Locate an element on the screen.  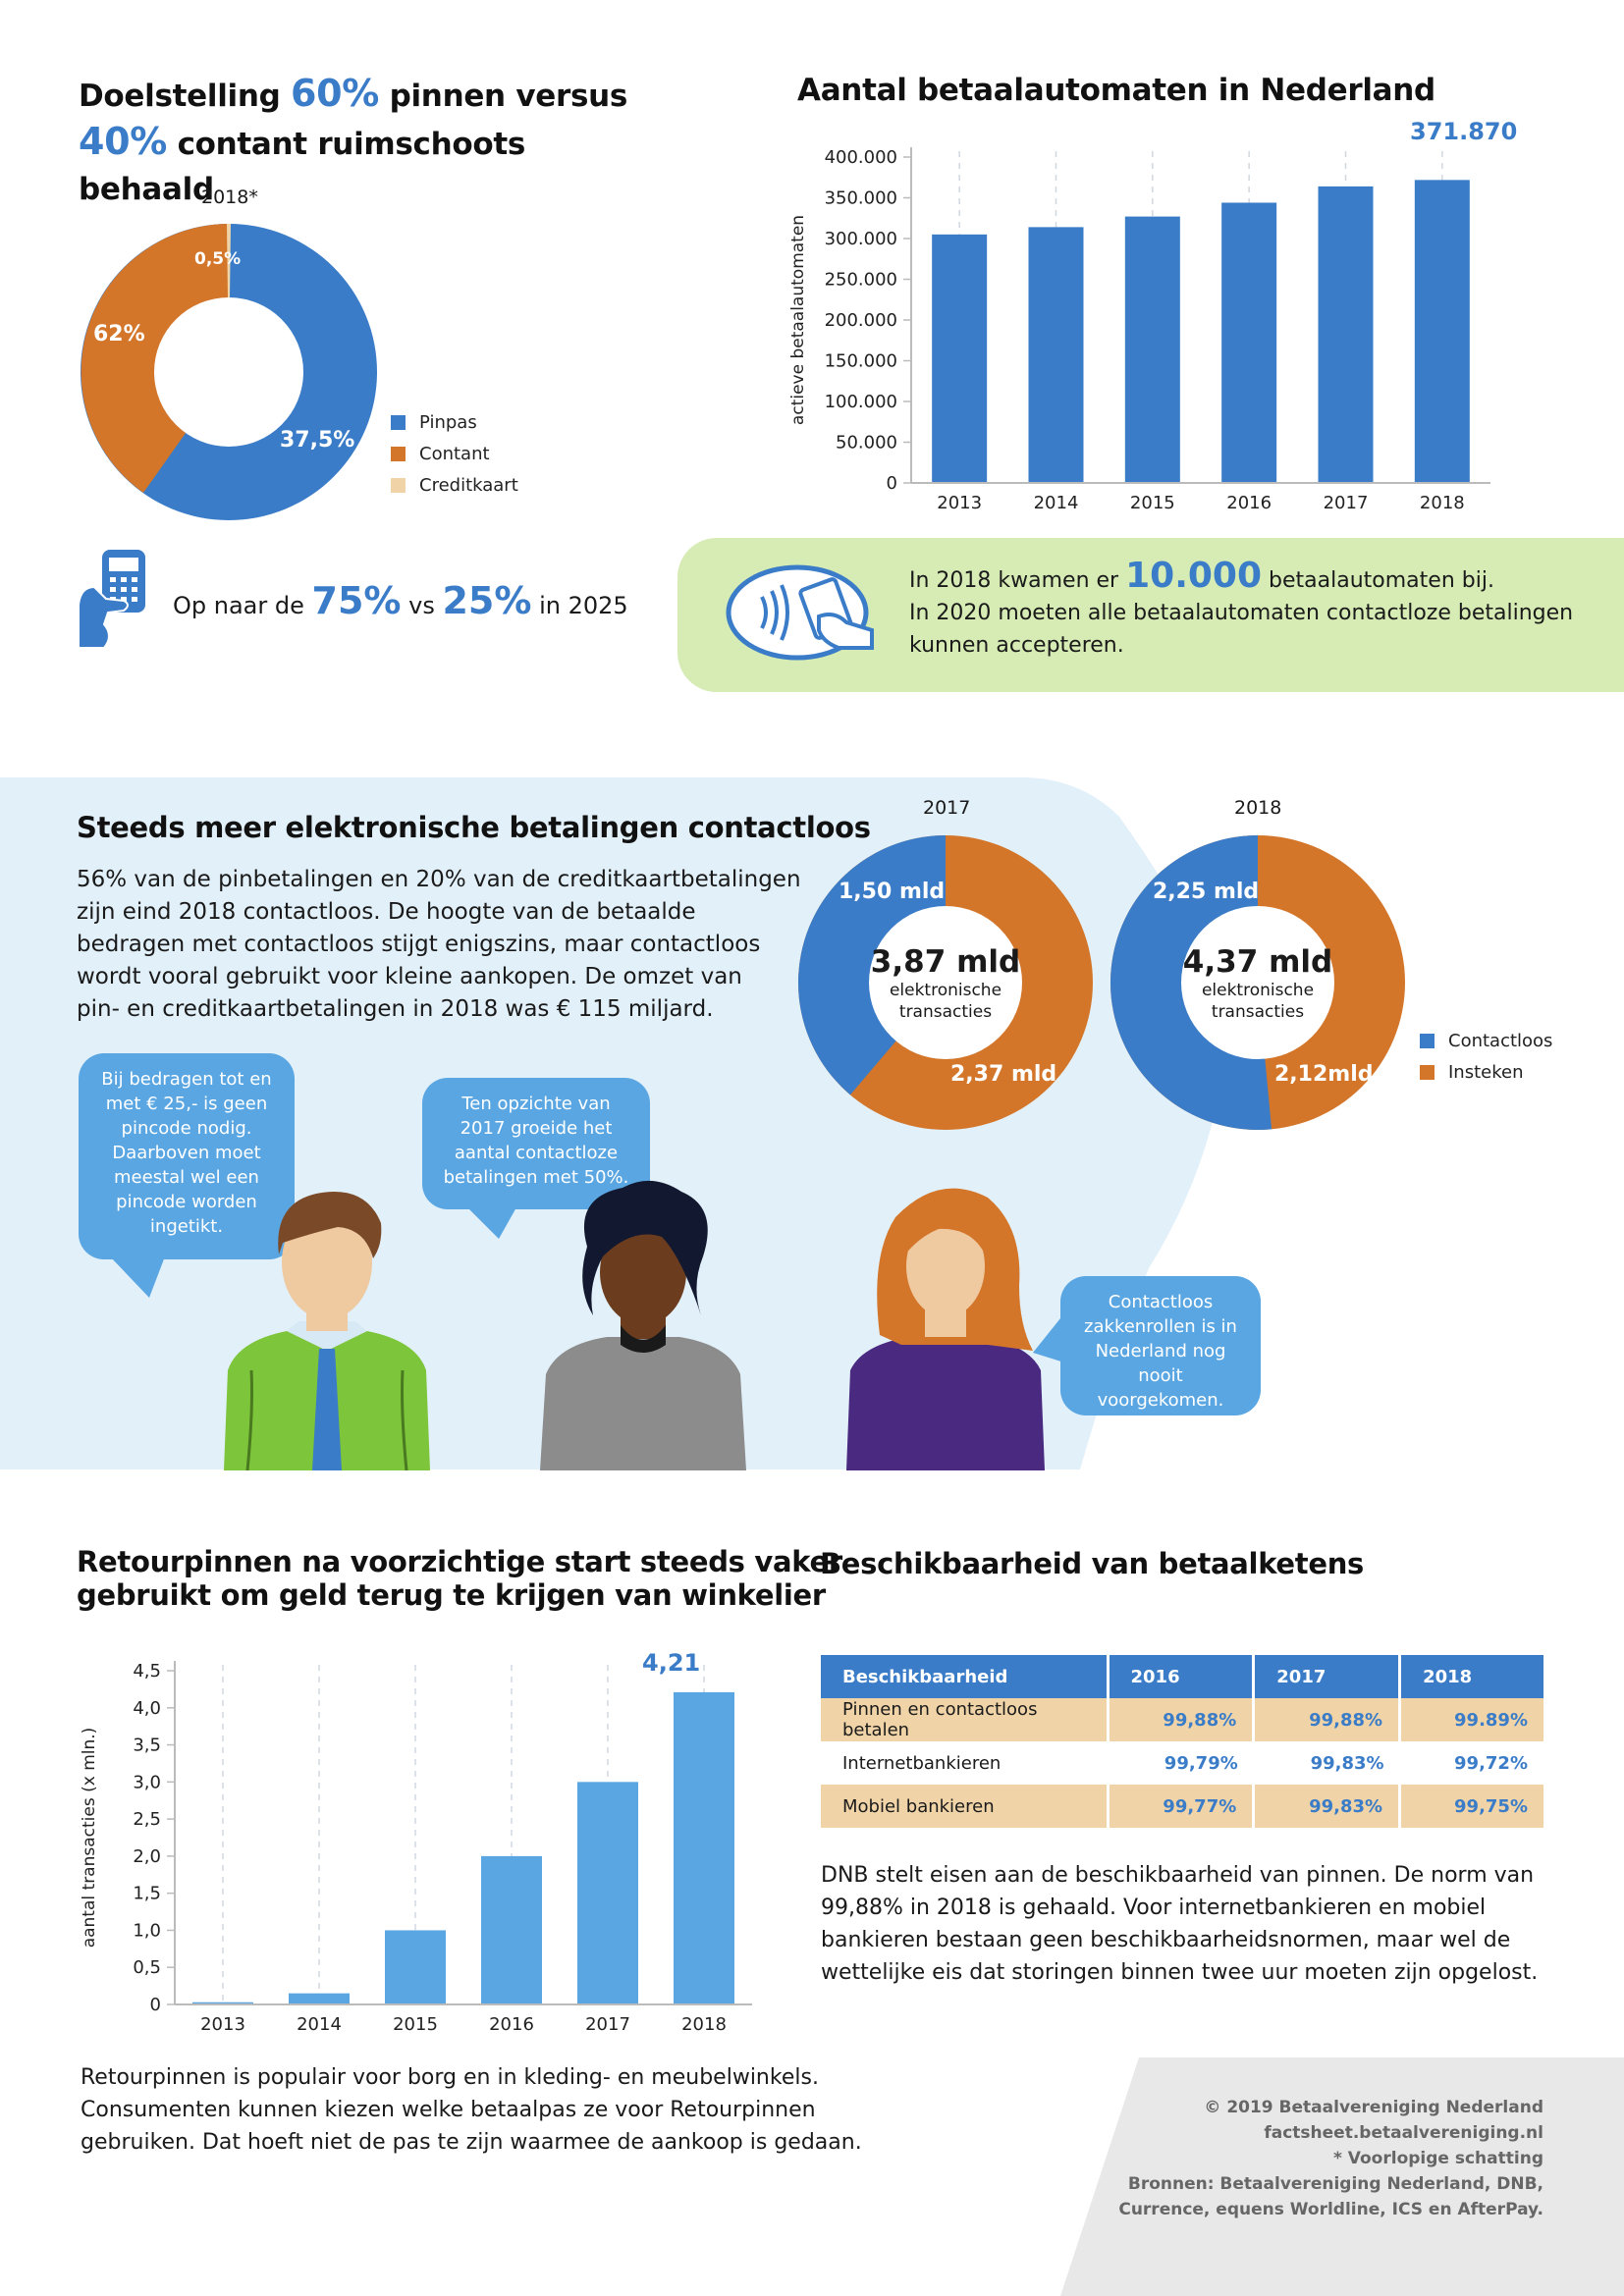
donut-2017-year: 2017 is located at coordinates (947, 808).